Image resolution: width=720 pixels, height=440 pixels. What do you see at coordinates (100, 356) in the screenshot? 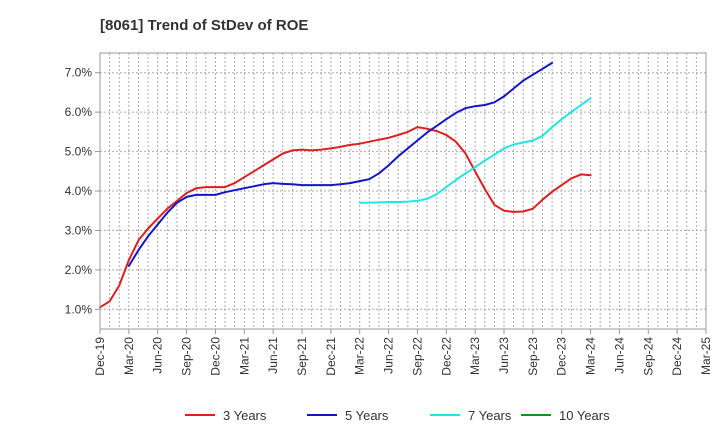
I see `x-tick-label: Dec-19` at bounding box center [100, 356].